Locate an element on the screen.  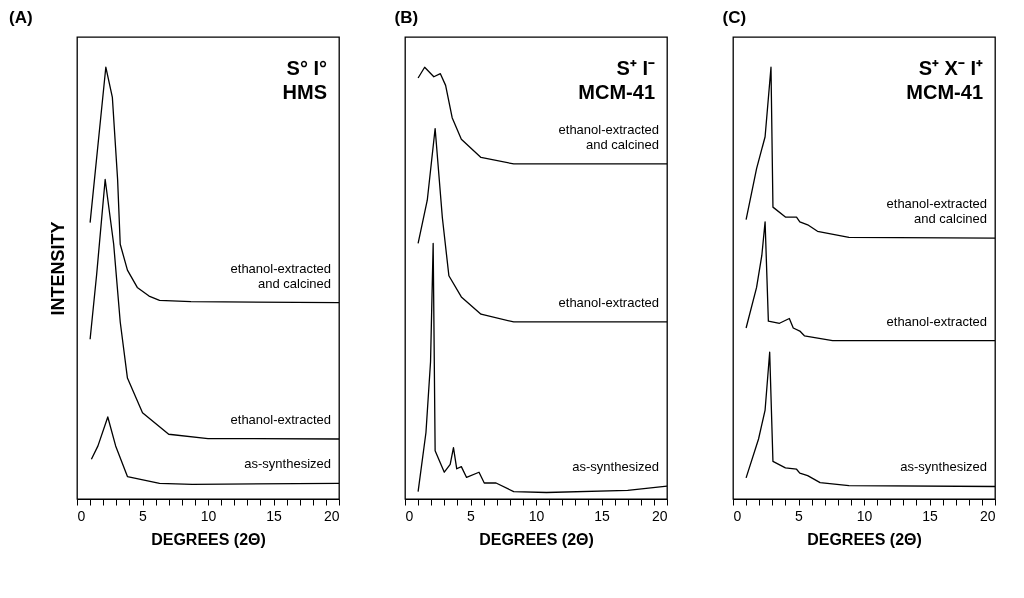
annotation: S⁺ X⁻ I⁺ is located at coordinates (950, 68).